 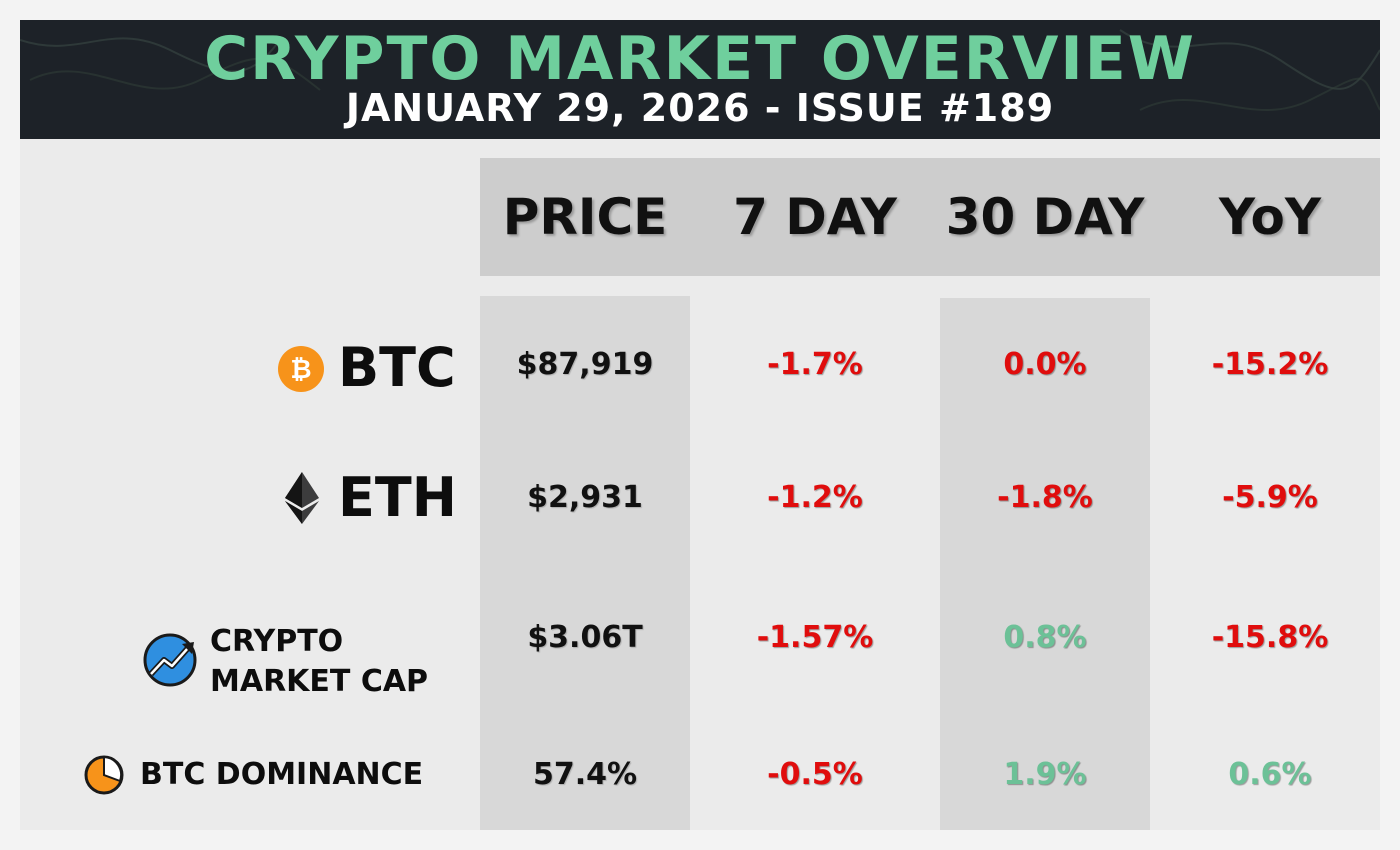 What do you see at coordinates (104, 775) in the screenshot?
I see `pie-chart-icon` at bounding box center [104, 775].